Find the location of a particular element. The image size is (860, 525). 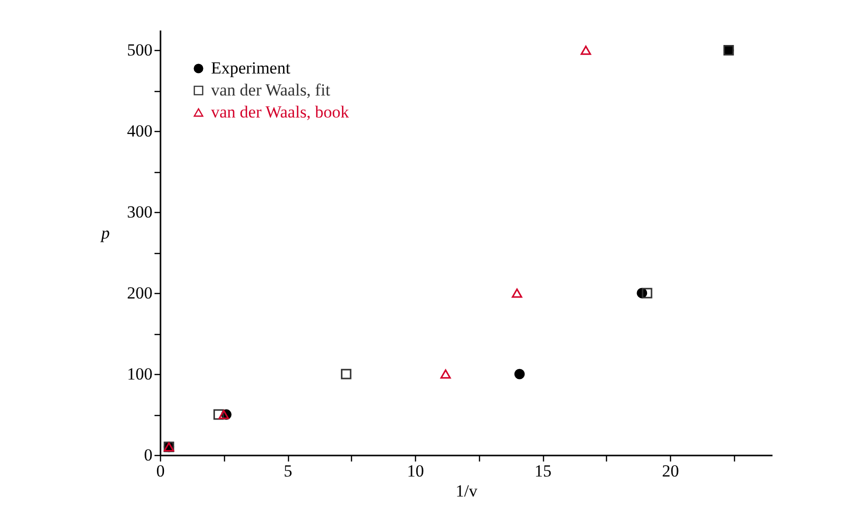

y-tick-label: 0 is located at coordinates (148, 455).